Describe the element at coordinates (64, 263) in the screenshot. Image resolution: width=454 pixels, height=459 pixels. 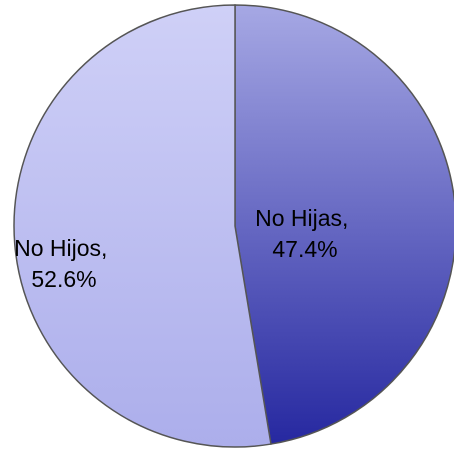
I see `slice-label-no-hijos: No Hijos, 52.6%` at that location.